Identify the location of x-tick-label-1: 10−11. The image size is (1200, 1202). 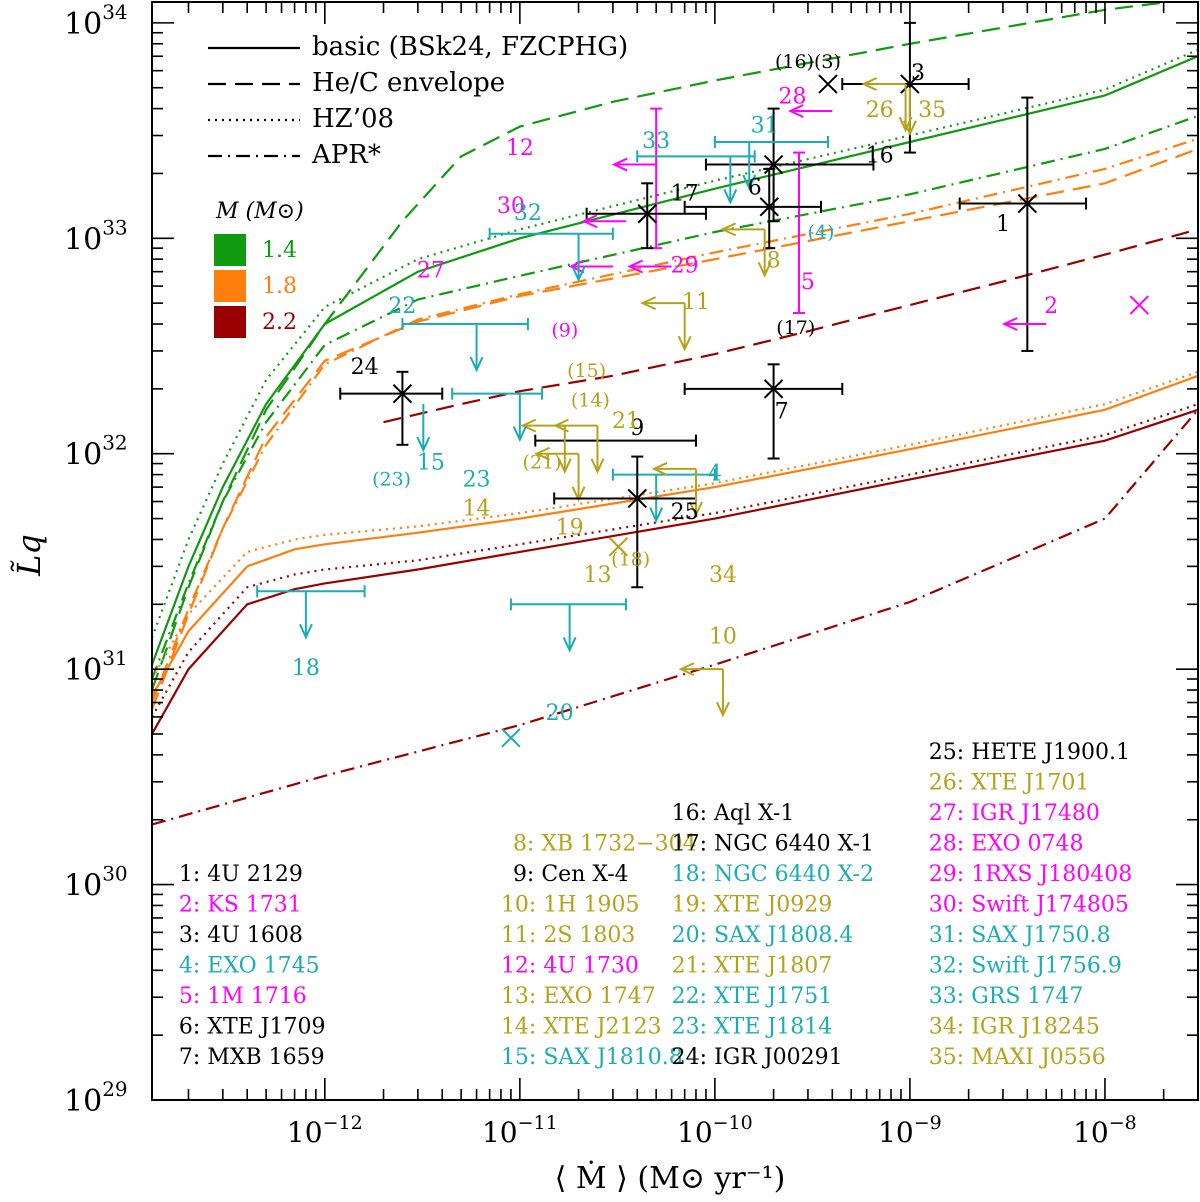
(520, 1130).